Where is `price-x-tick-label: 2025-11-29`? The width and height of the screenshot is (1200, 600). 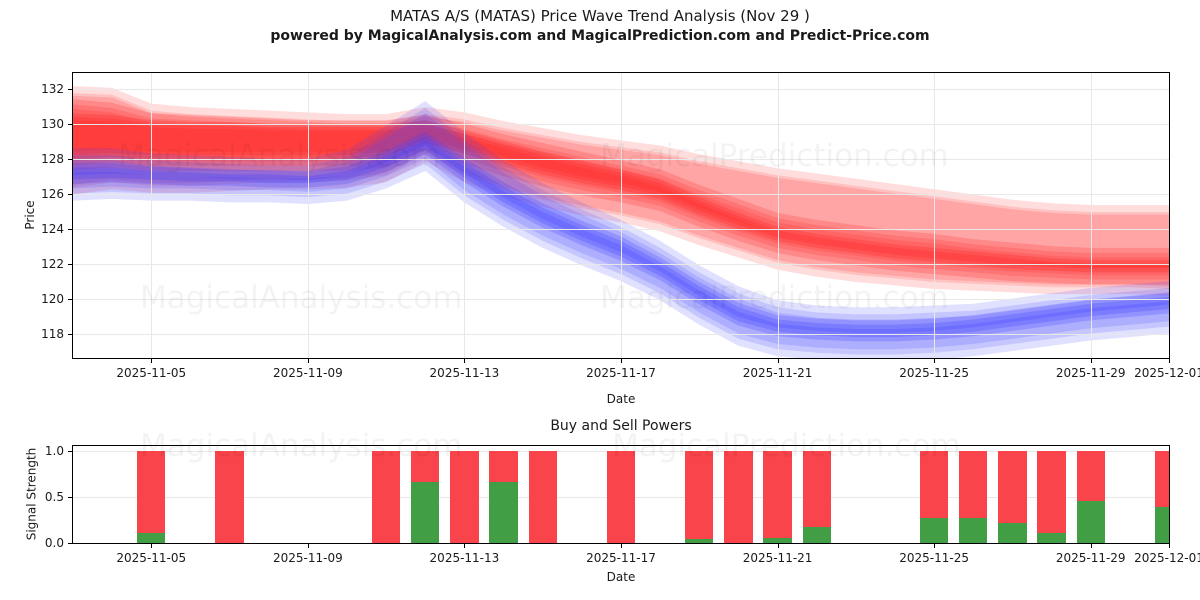 price-x-tick-label: 2025-11-29 is located at coordinates (1090, 373).